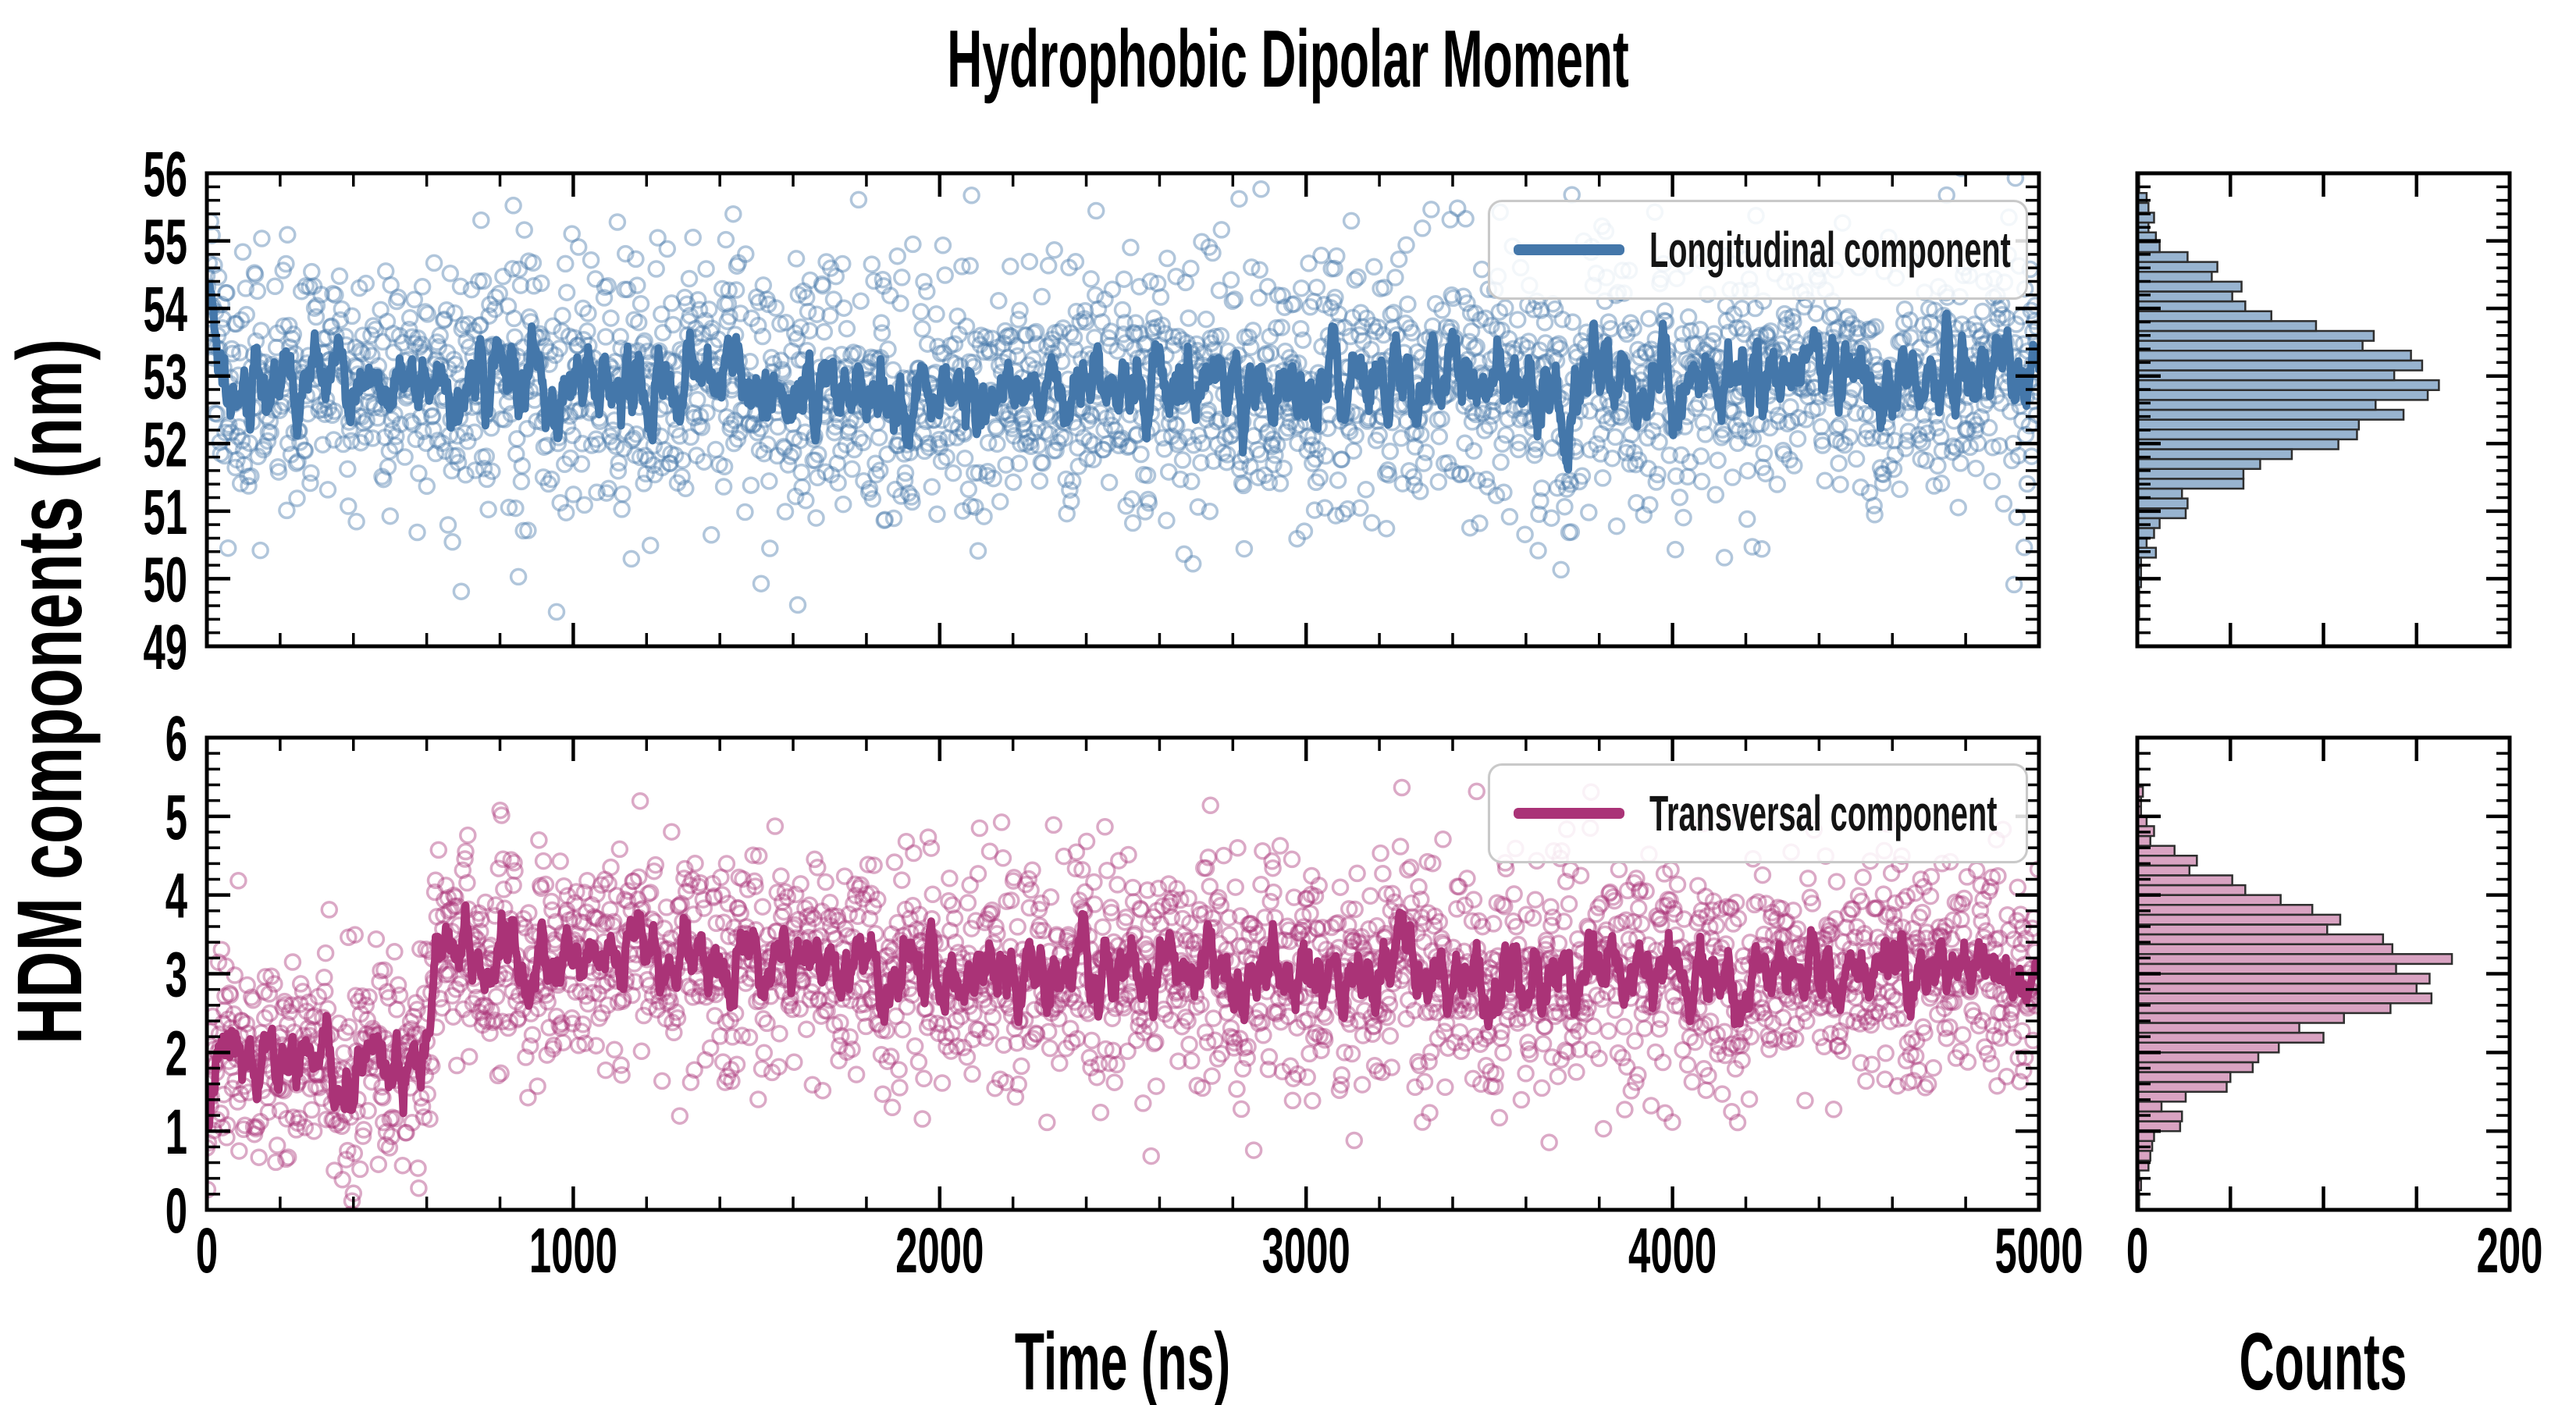 This screenshot has height=1405, width=2576. What do you see at coordinates (176, 974) in the screenshot?
I see `ytick-label-bottom: 3` at bounding box center [176, 974].